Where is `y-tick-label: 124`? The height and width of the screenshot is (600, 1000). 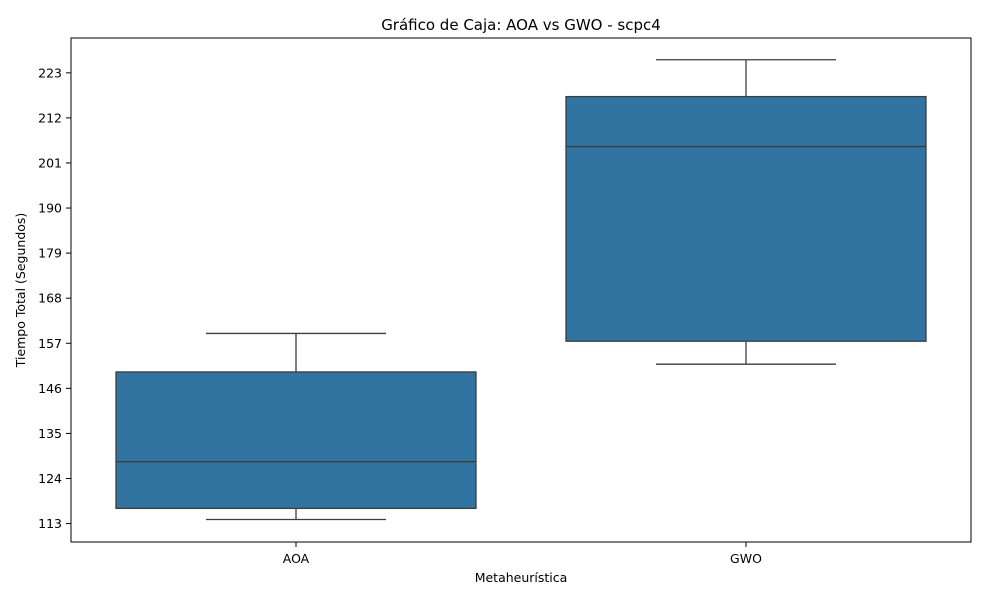
y-tick-label: 124 is located at coordinates (50, 478).